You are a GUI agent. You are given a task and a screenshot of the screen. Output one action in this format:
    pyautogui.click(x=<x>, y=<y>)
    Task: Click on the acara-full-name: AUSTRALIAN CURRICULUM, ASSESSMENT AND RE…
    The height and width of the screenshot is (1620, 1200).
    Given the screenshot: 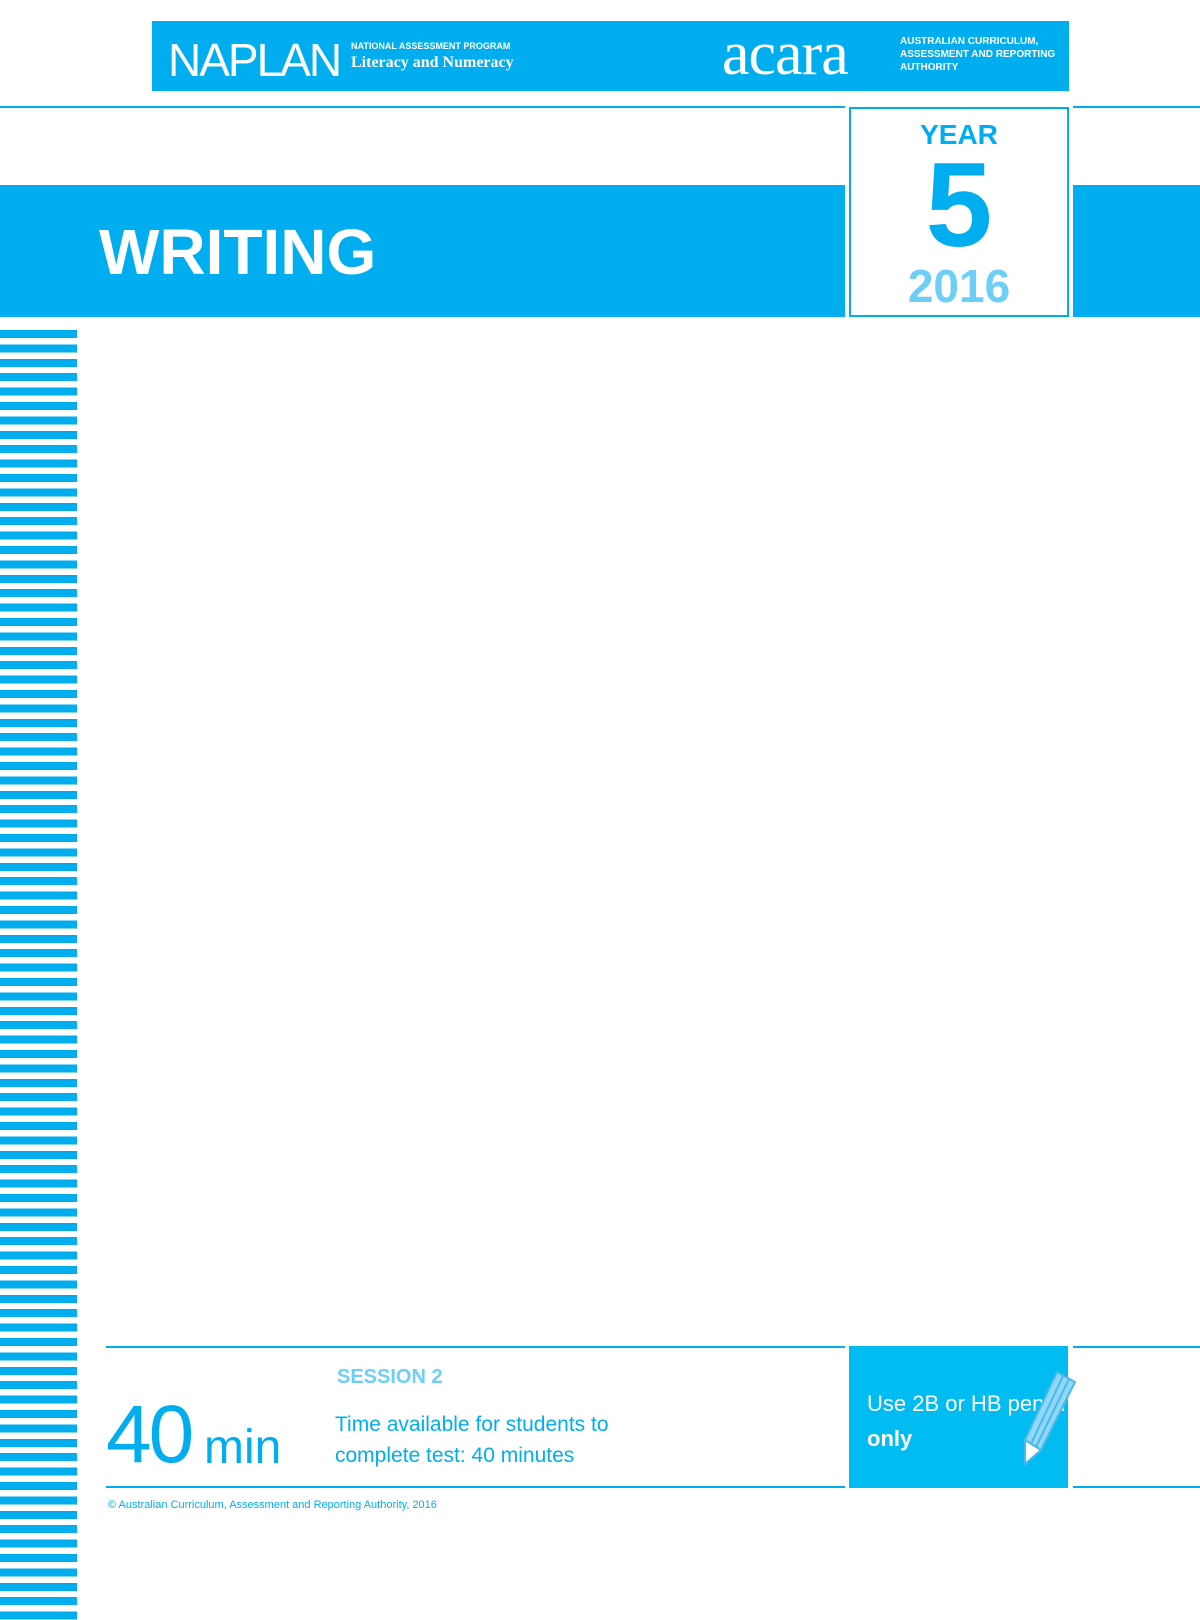 What is the action you would take?
    pyautogui.click(x=978, y=54)
    